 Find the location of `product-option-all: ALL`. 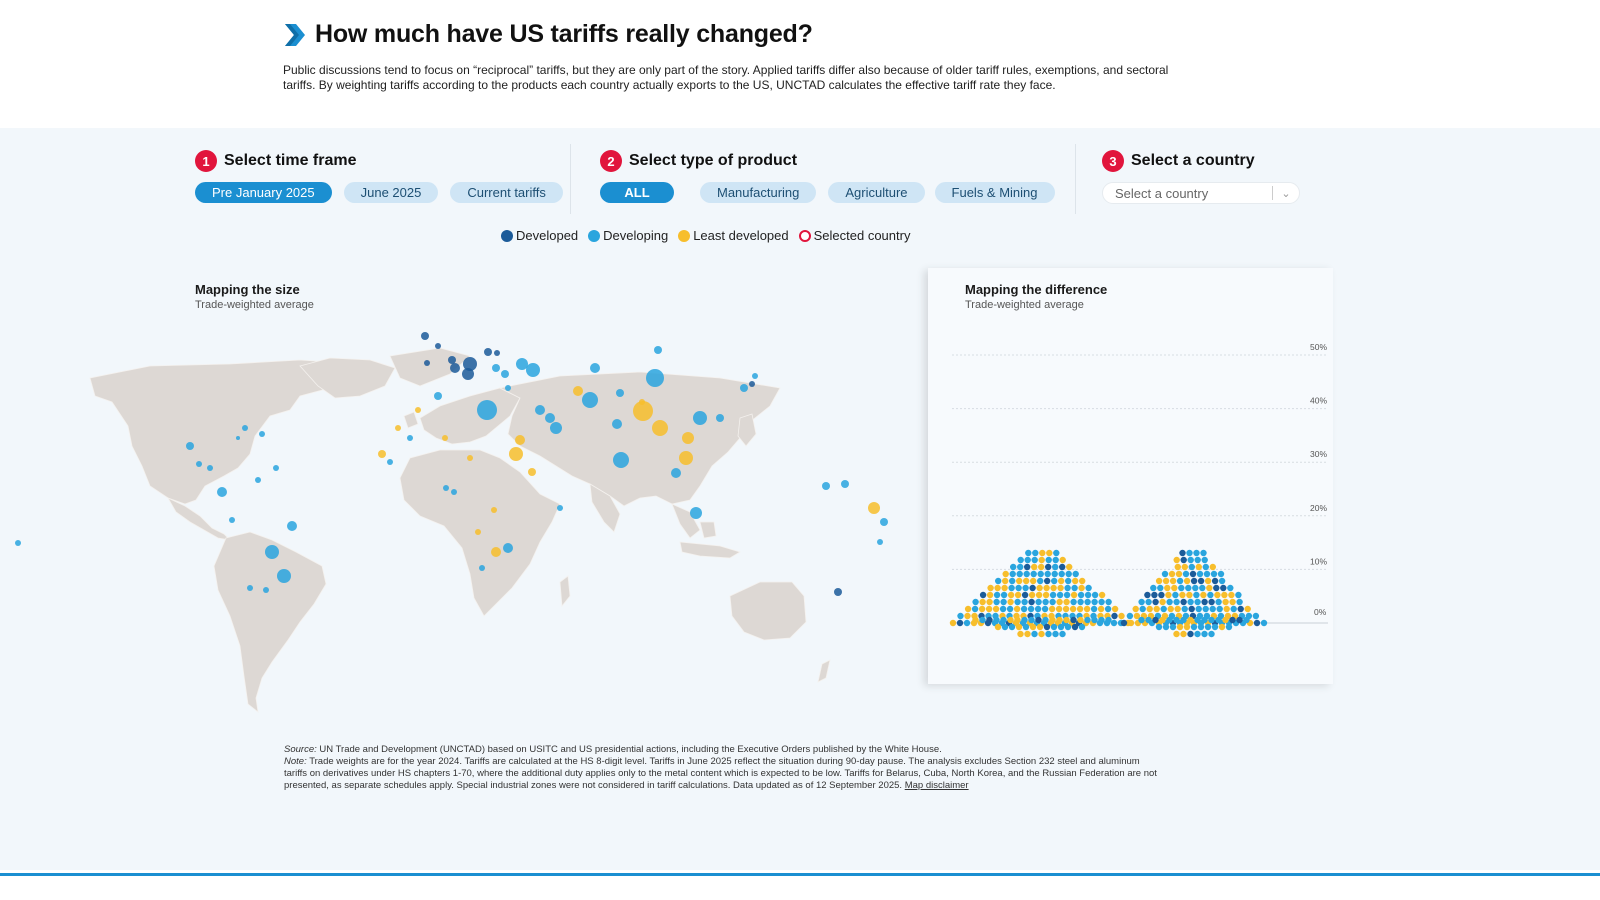

product-option-all: ALL is located at coordinates (637, 192).